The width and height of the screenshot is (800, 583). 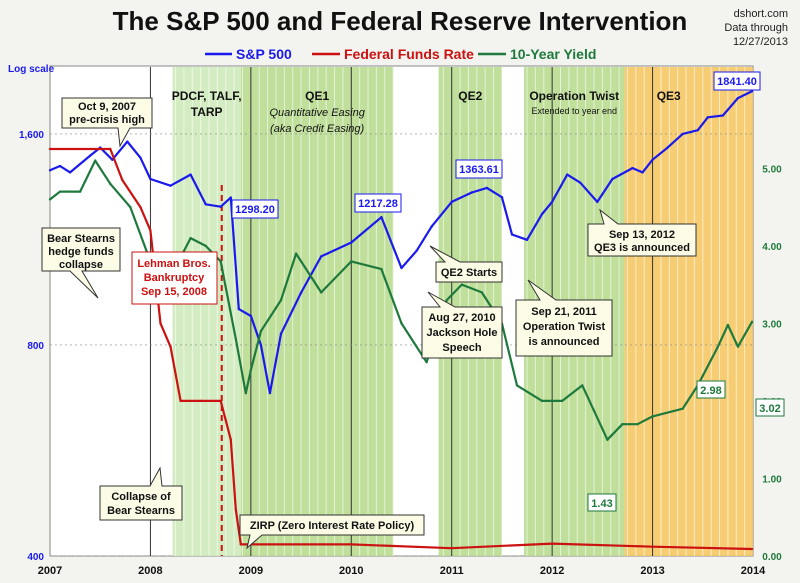 What do you see at coordinates (141, 511) in the screenshot?
I see `anno-bear-collapse-line2: Bear Stearns` at bounding box center [141, 511].